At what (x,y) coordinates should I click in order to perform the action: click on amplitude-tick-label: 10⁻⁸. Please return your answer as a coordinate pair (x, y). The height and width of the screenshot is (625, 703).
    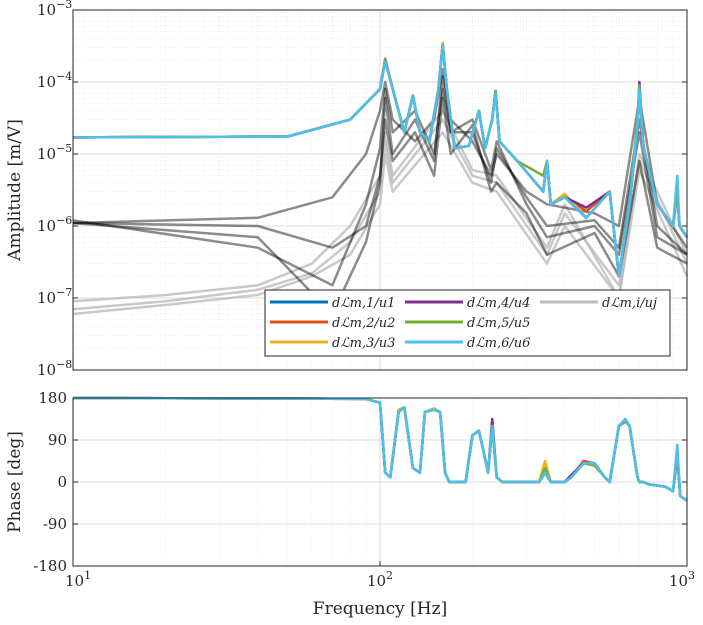
    Looking at the image, I should click on (54, 368).